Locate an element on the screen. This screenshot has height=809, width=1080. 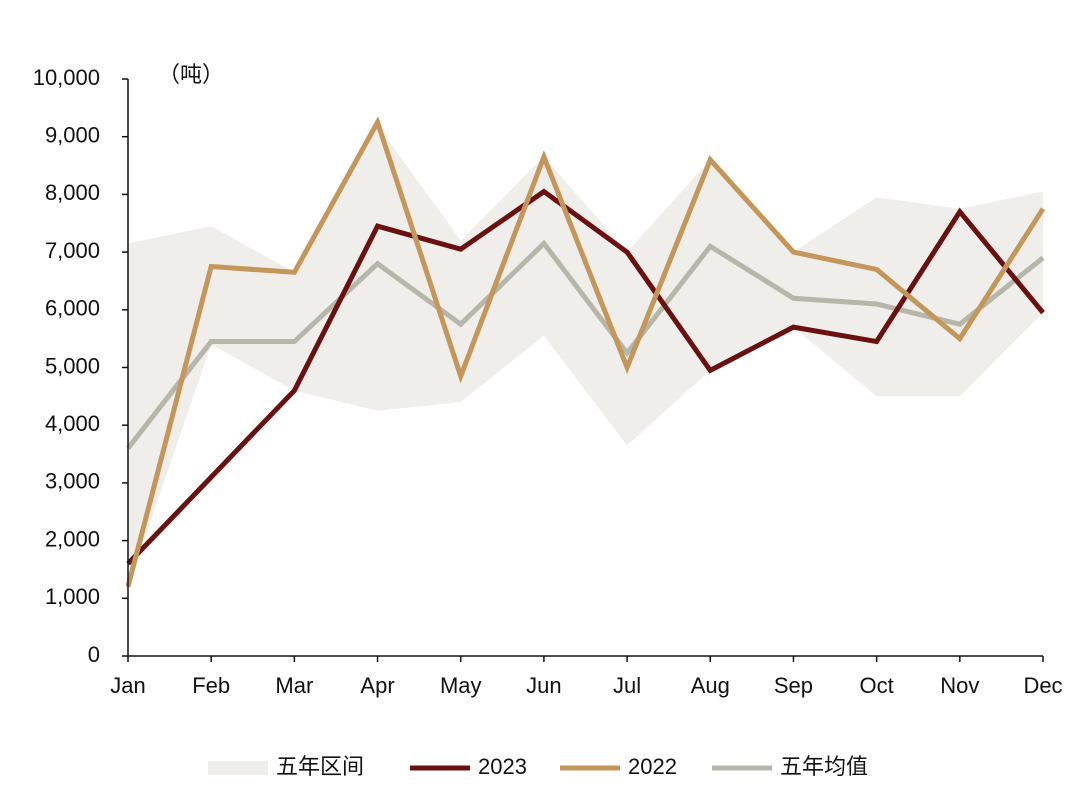
x-tick-label: Jan is located at coordinates (127, 685).